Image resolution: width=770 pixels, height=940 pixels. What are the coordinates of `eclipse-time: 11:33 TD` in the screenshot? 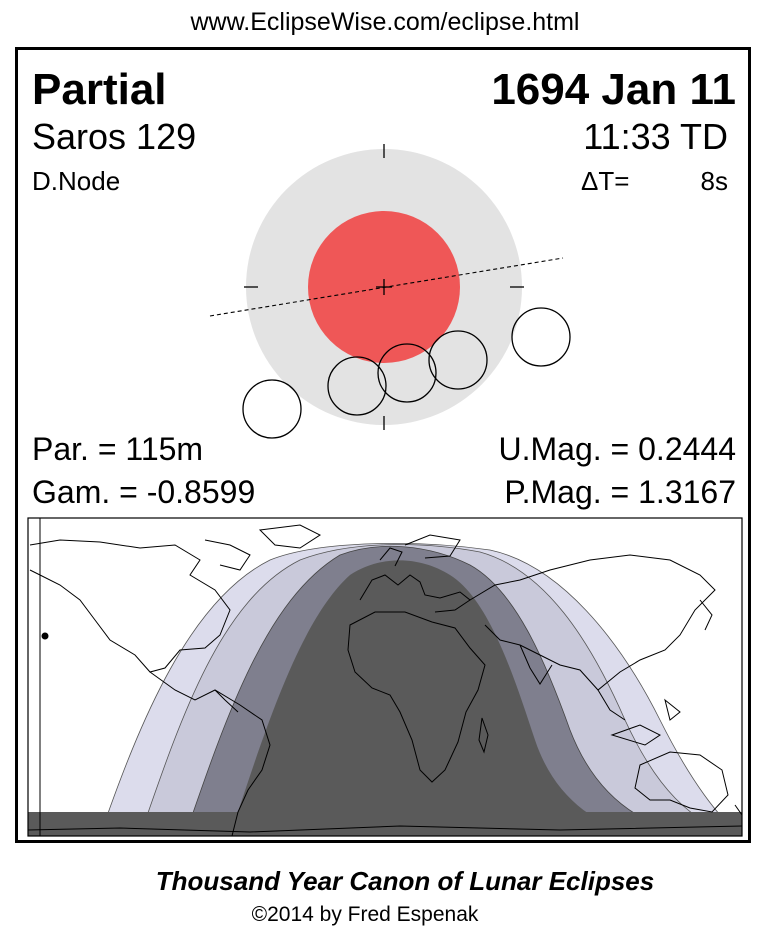 It's located at (655, 136).